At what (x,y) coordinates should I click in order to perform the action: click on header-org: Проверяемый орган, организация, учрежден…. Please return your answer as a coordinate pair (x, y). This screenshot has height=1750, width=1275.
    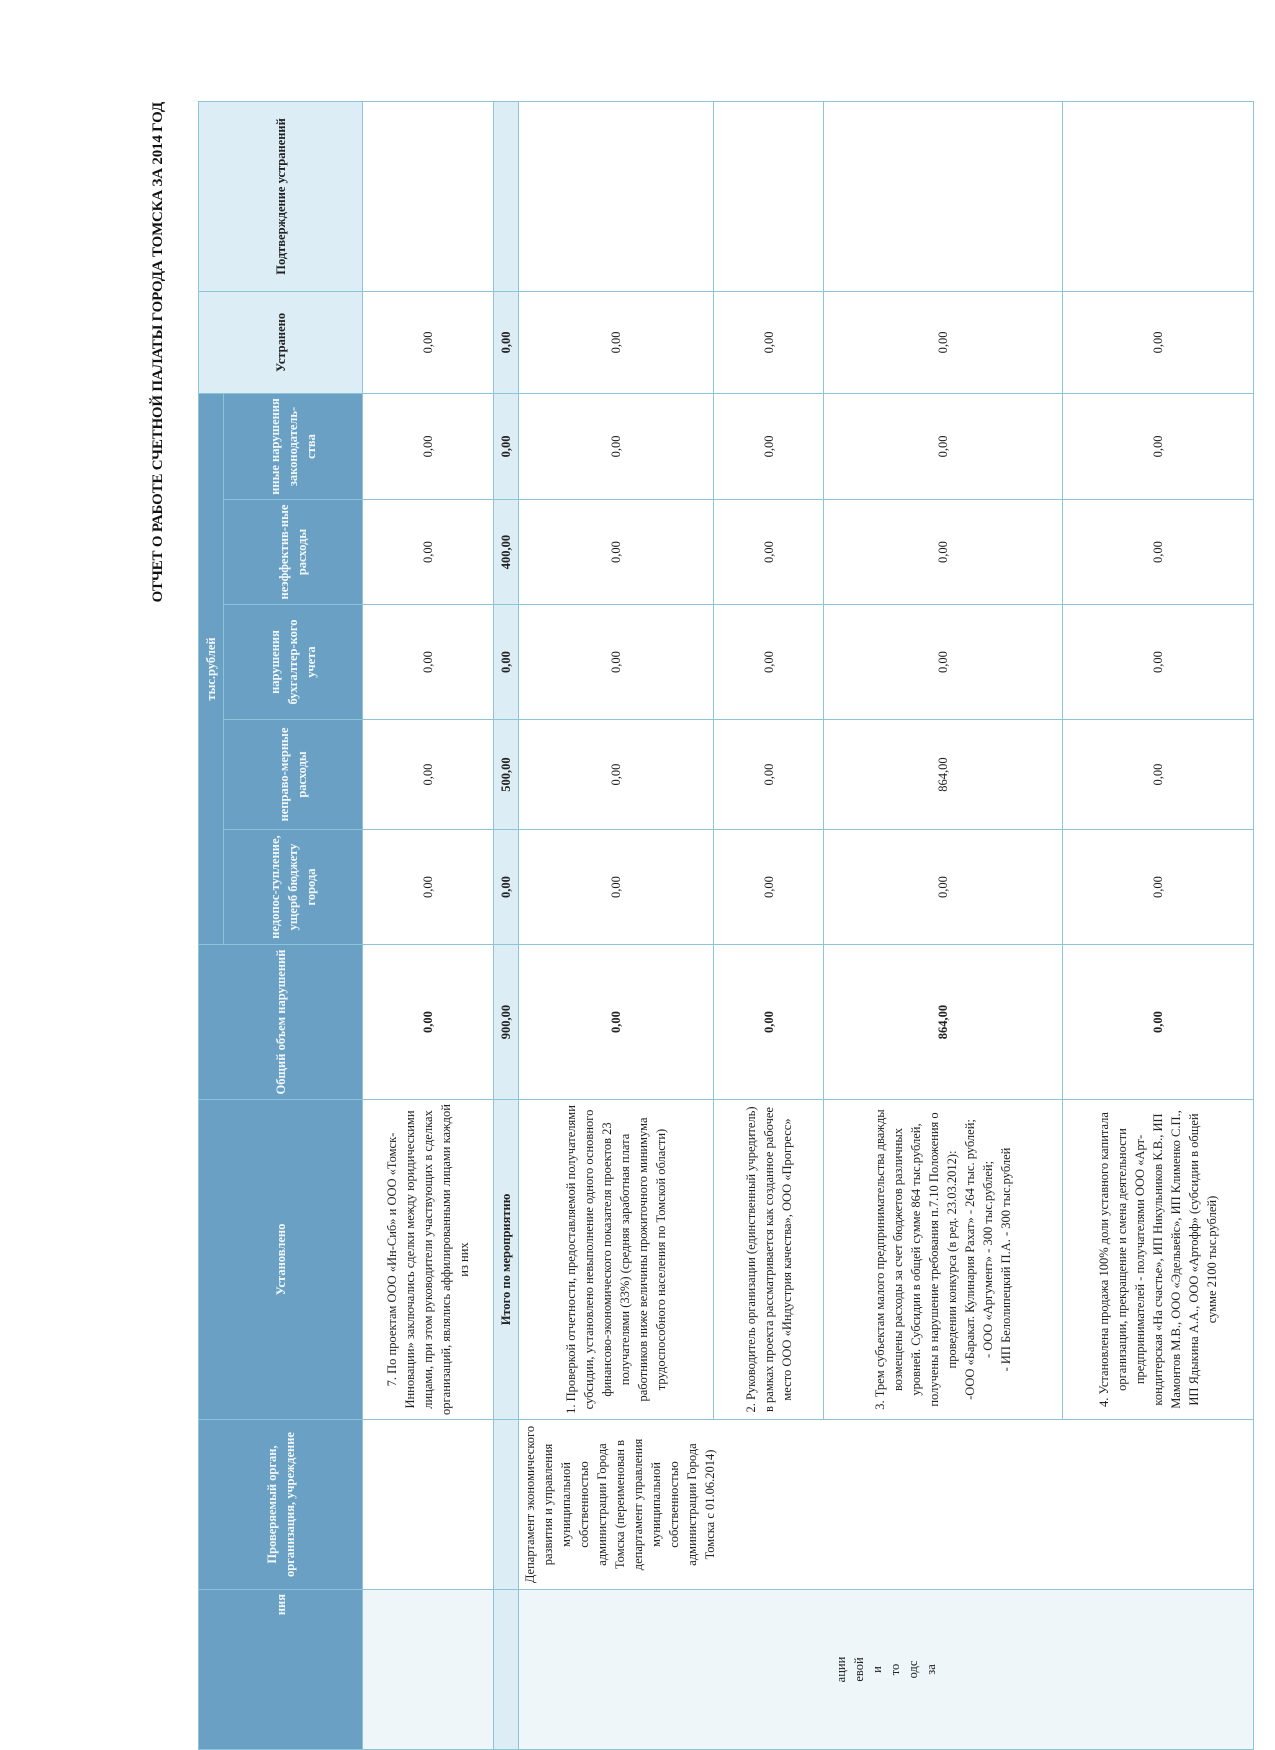
    Looking at the image, I should click on (280, 1504).